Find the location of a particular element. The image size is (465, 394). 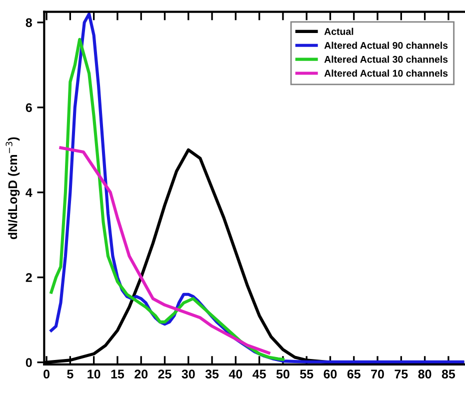

x-tick-label: 5 is located at coordinates (70, 374).